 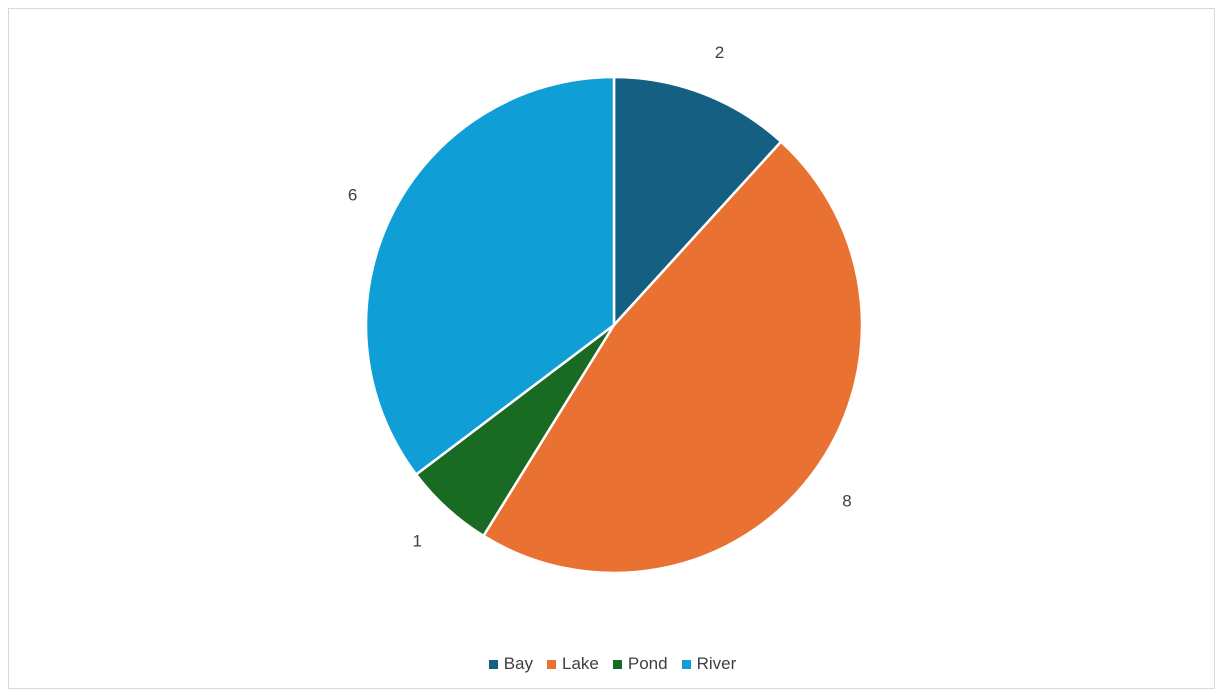 I want to click on pie-slice-bay, so click(x=697, y=201).